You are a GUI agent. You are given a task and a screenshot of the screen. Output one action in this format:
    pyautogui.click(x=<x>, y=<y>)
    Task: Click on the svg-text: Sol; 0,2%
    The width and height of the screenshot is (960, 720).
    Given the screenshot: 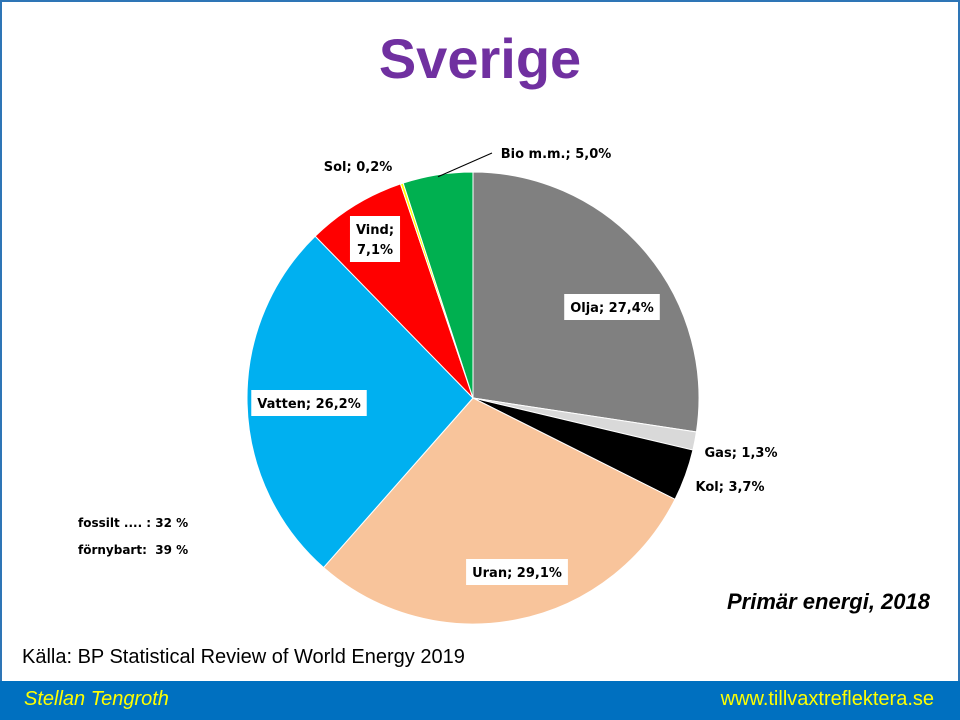 What is the action you would take?
    pyautogui.click(x=358, y=167)
    